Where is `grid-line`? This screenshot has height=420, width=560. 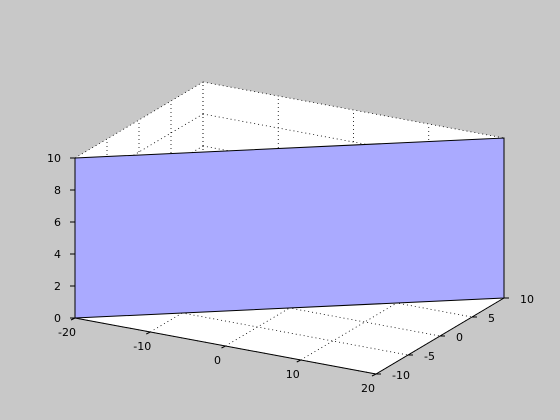
grid-line is located at coordinates (139, 120).